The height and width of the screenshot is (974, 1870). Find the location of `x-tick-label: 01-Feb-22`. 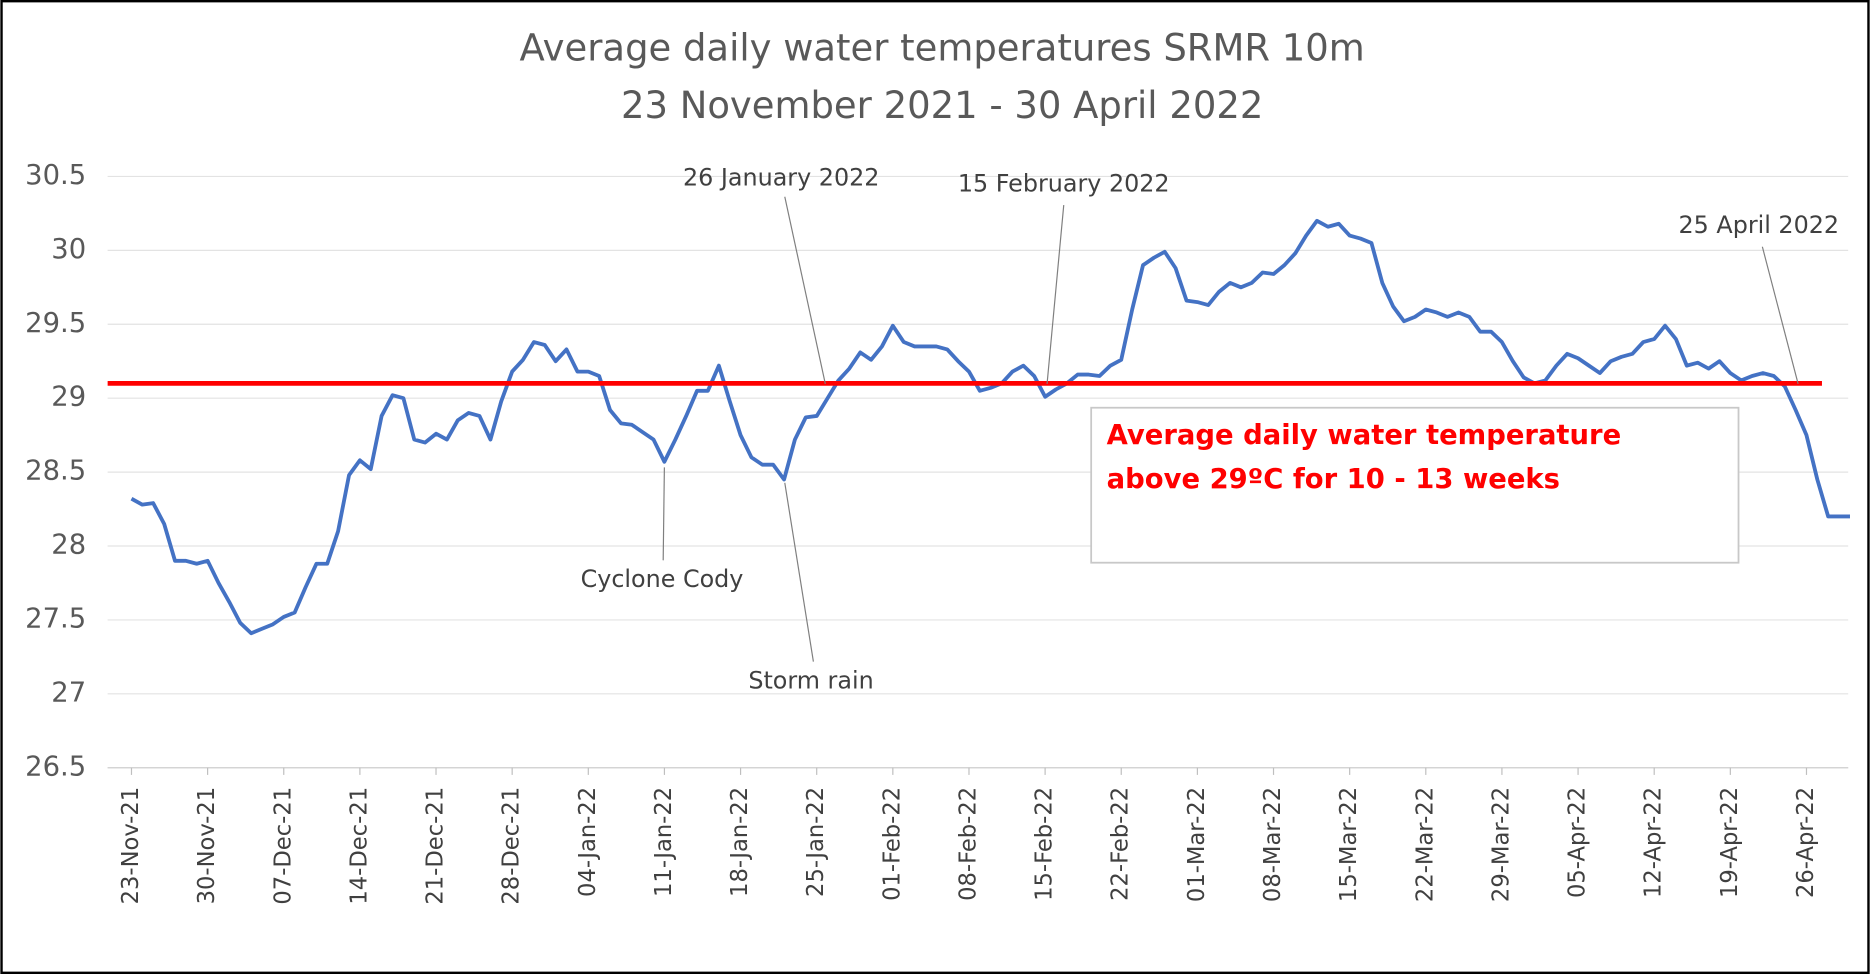

x-tick-label: 01-Feb-22 is located at coordinates (892, 844).